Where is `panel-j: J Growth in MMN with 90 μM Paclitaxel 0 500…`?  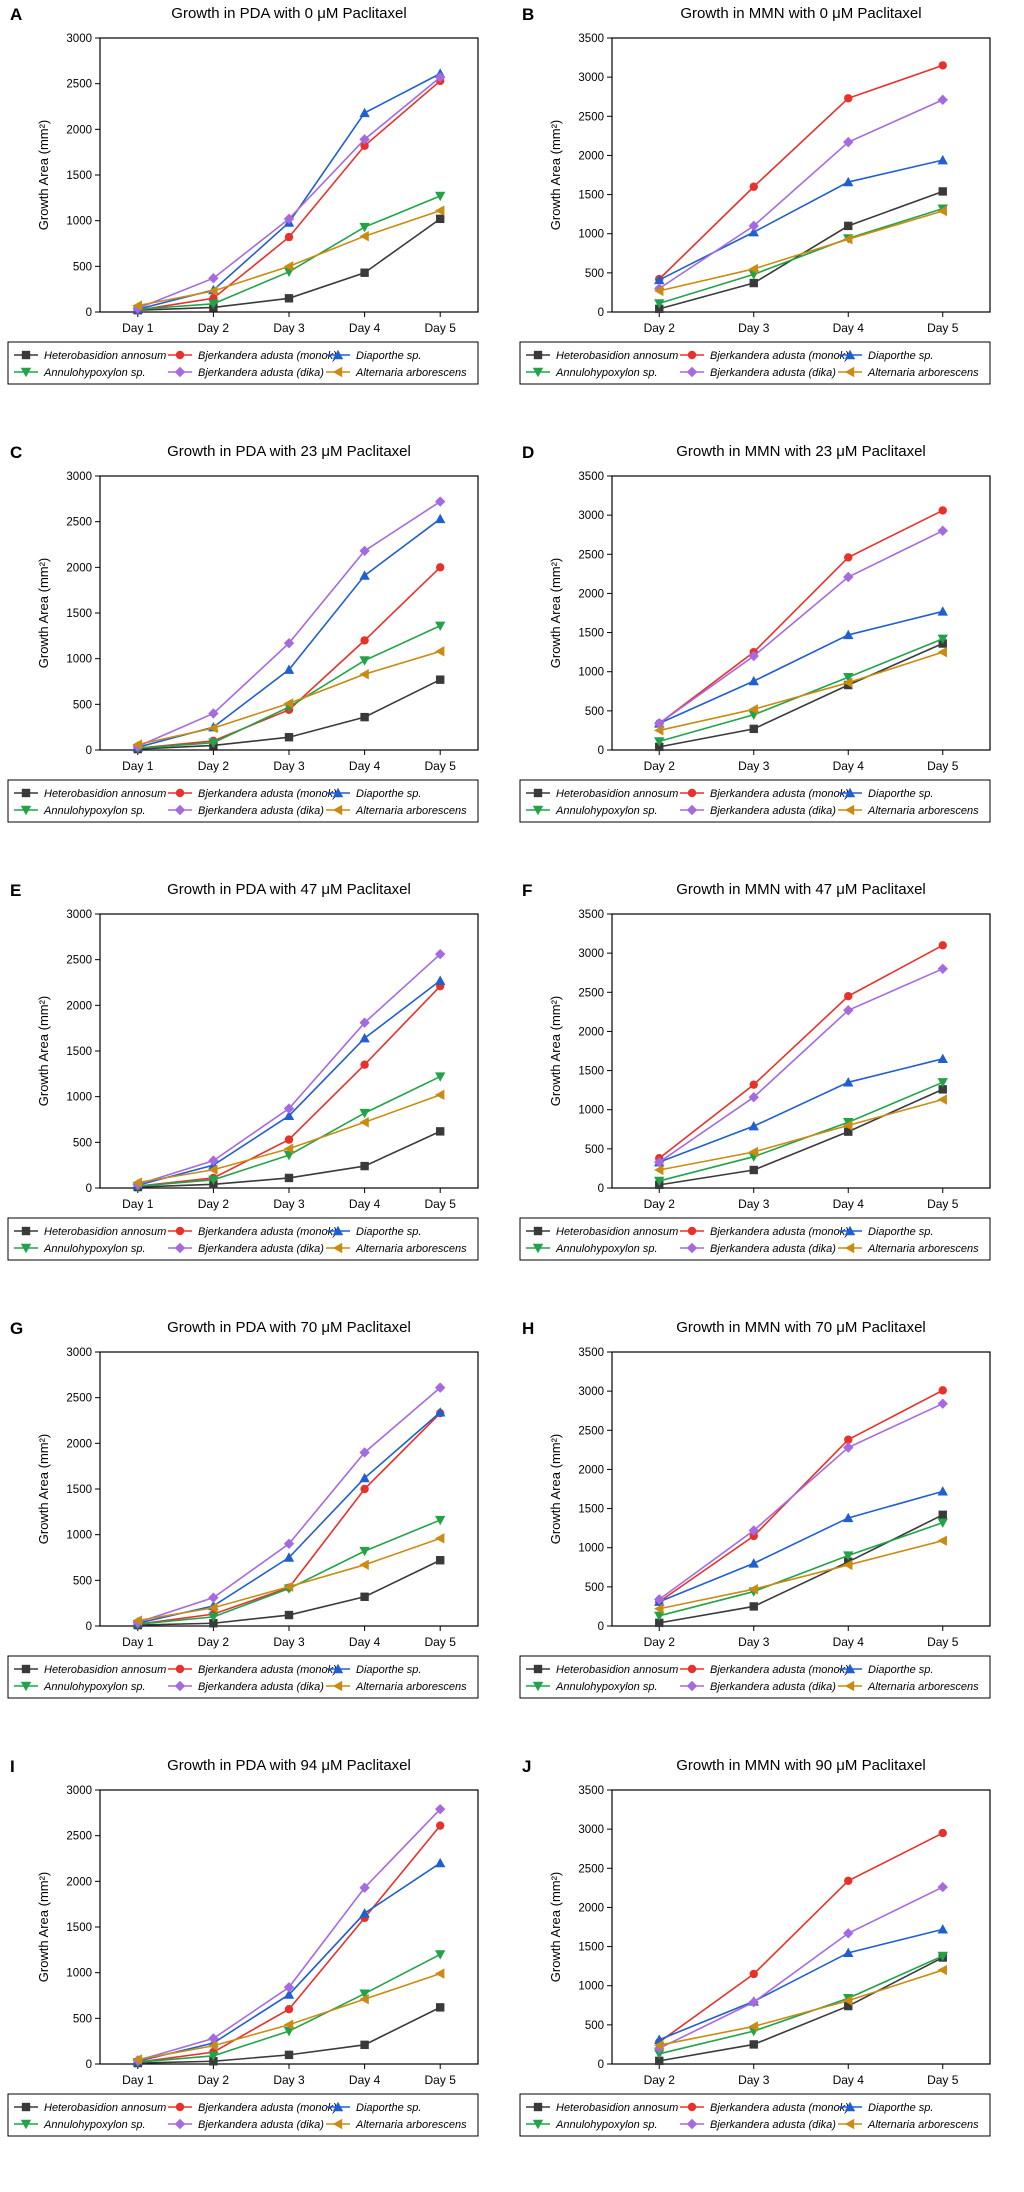
panel-j: J Growth in MMN with 90 μM Paclitaxel 0 500… is located at coordinates (755, 1947).